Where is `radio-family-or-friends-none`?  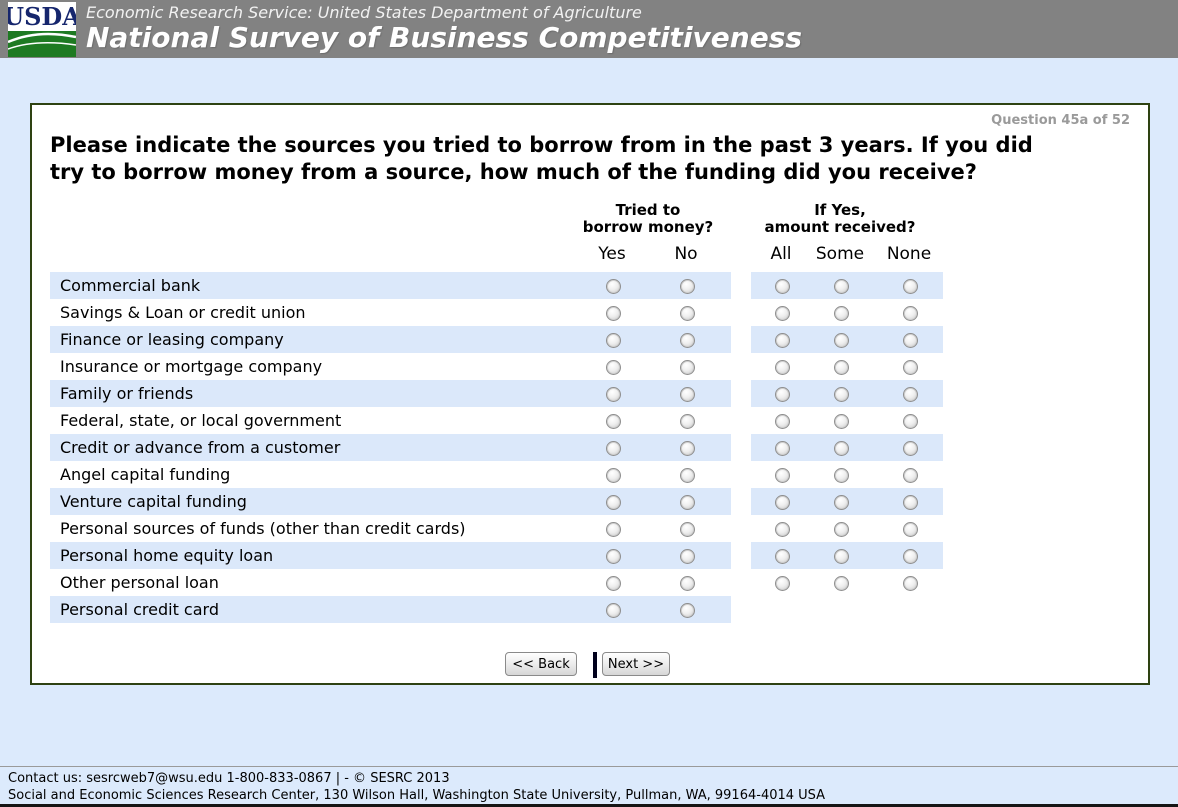 radio-family-or-friends-none is located at coordinates (910, 394).